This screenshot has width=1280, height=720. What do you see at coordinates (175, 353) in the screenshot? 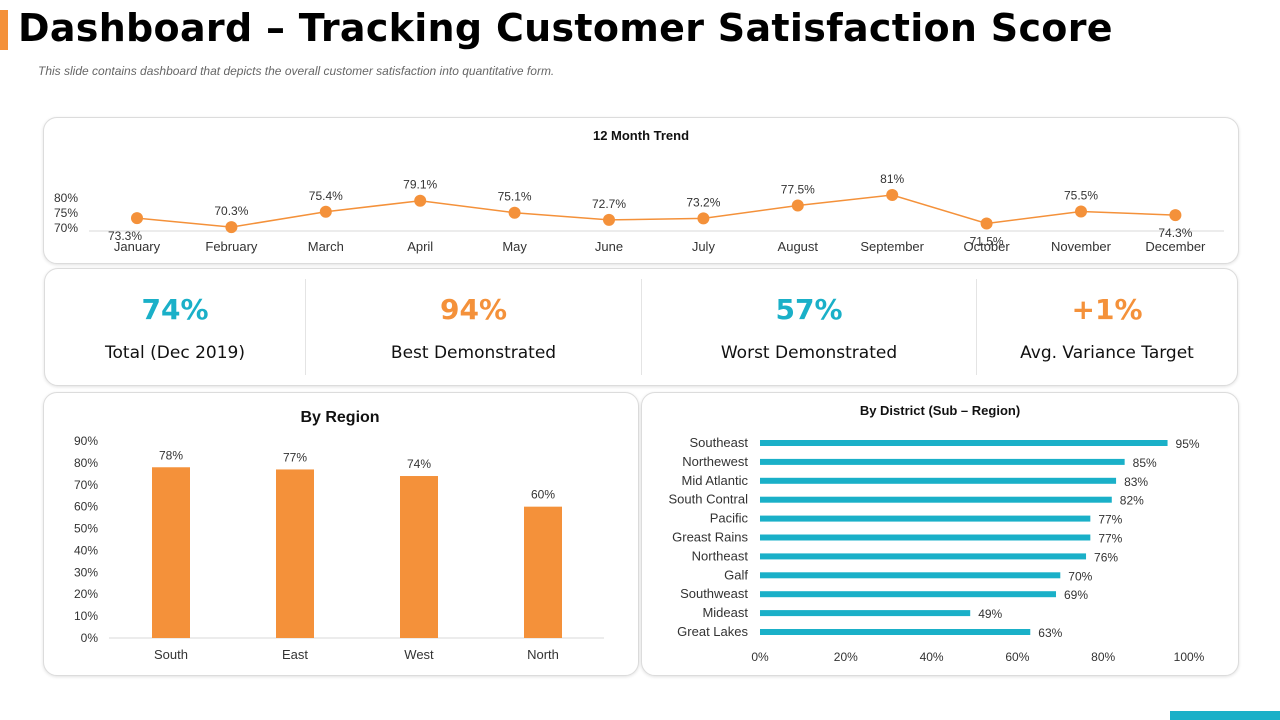
I see `kpi-total-label: Total (Dec 2019)` at bounding box center [175, 353].